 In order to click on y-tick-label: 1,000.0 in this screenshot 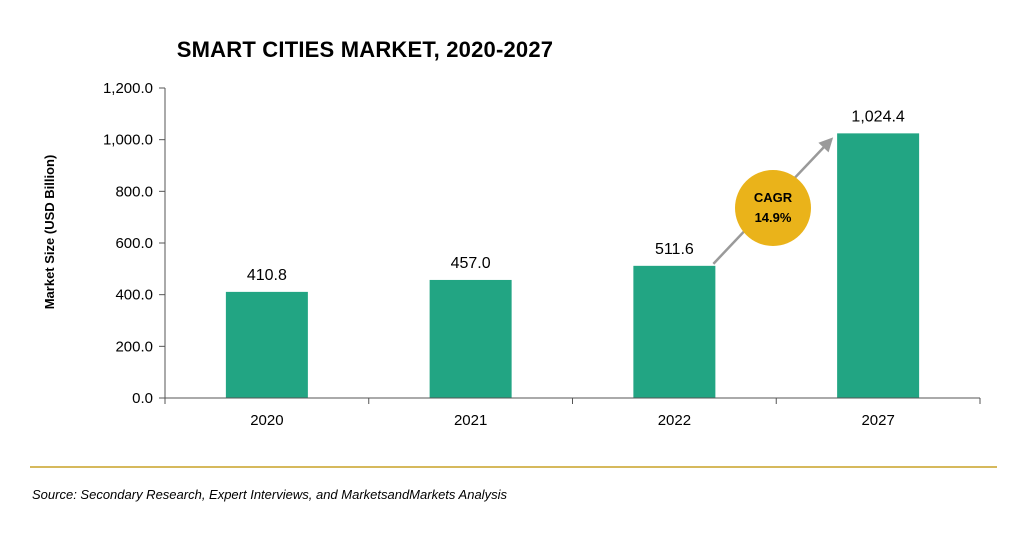, I will do `click(128, 140)`.